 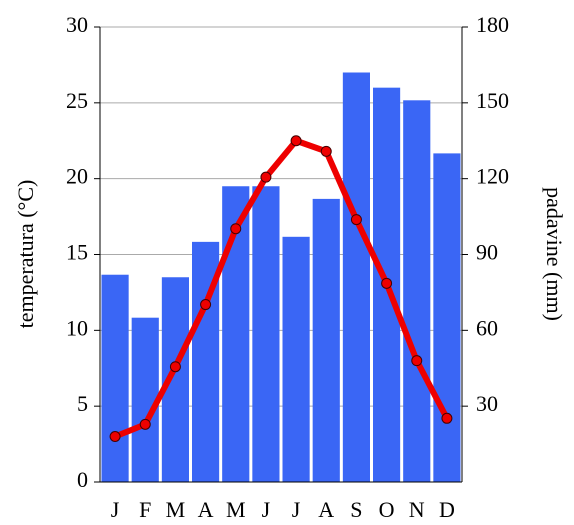 What do you see at coordinates (417, 509) in the screenshot?
I see `x-tick-label: N` at bounding box center [417, 509].